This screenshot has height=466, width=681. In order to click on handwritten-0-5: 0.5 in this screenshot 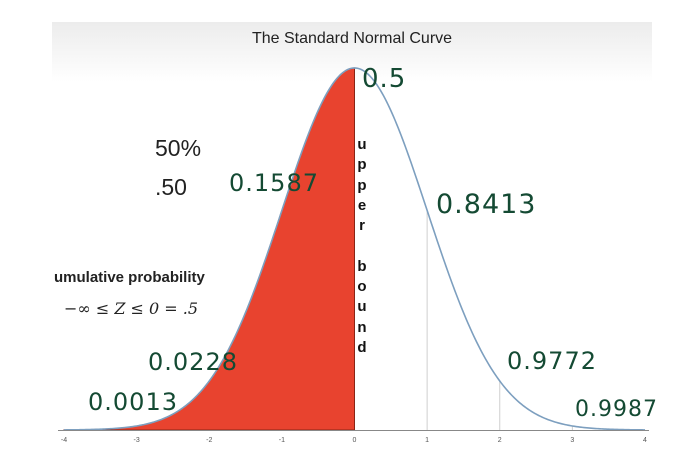, I will do `click(384, 79)`.